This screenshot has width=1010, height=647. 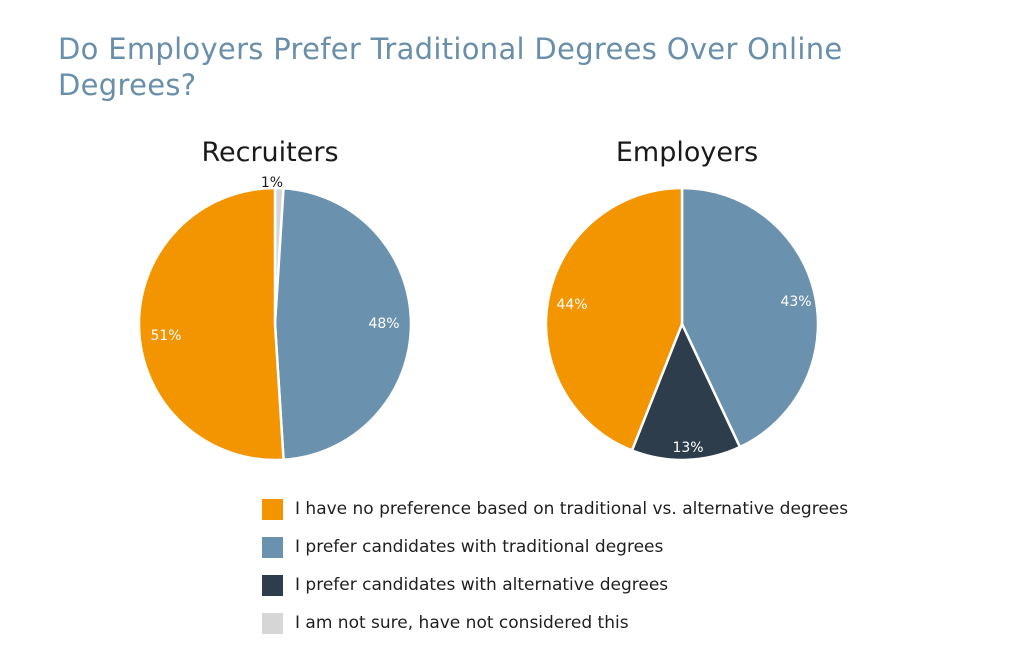 I want to click on data-label: 13%, so click(x=687, y=448).